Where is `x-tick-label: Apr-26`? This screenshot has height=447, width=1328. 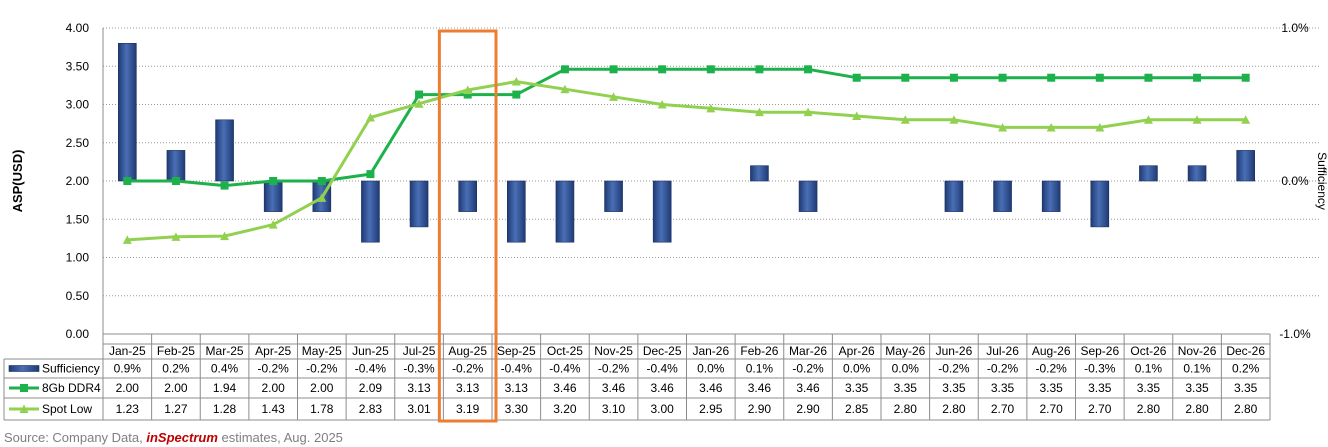 x-tick-label: Apr-26 is located at coordinates (857, 351).